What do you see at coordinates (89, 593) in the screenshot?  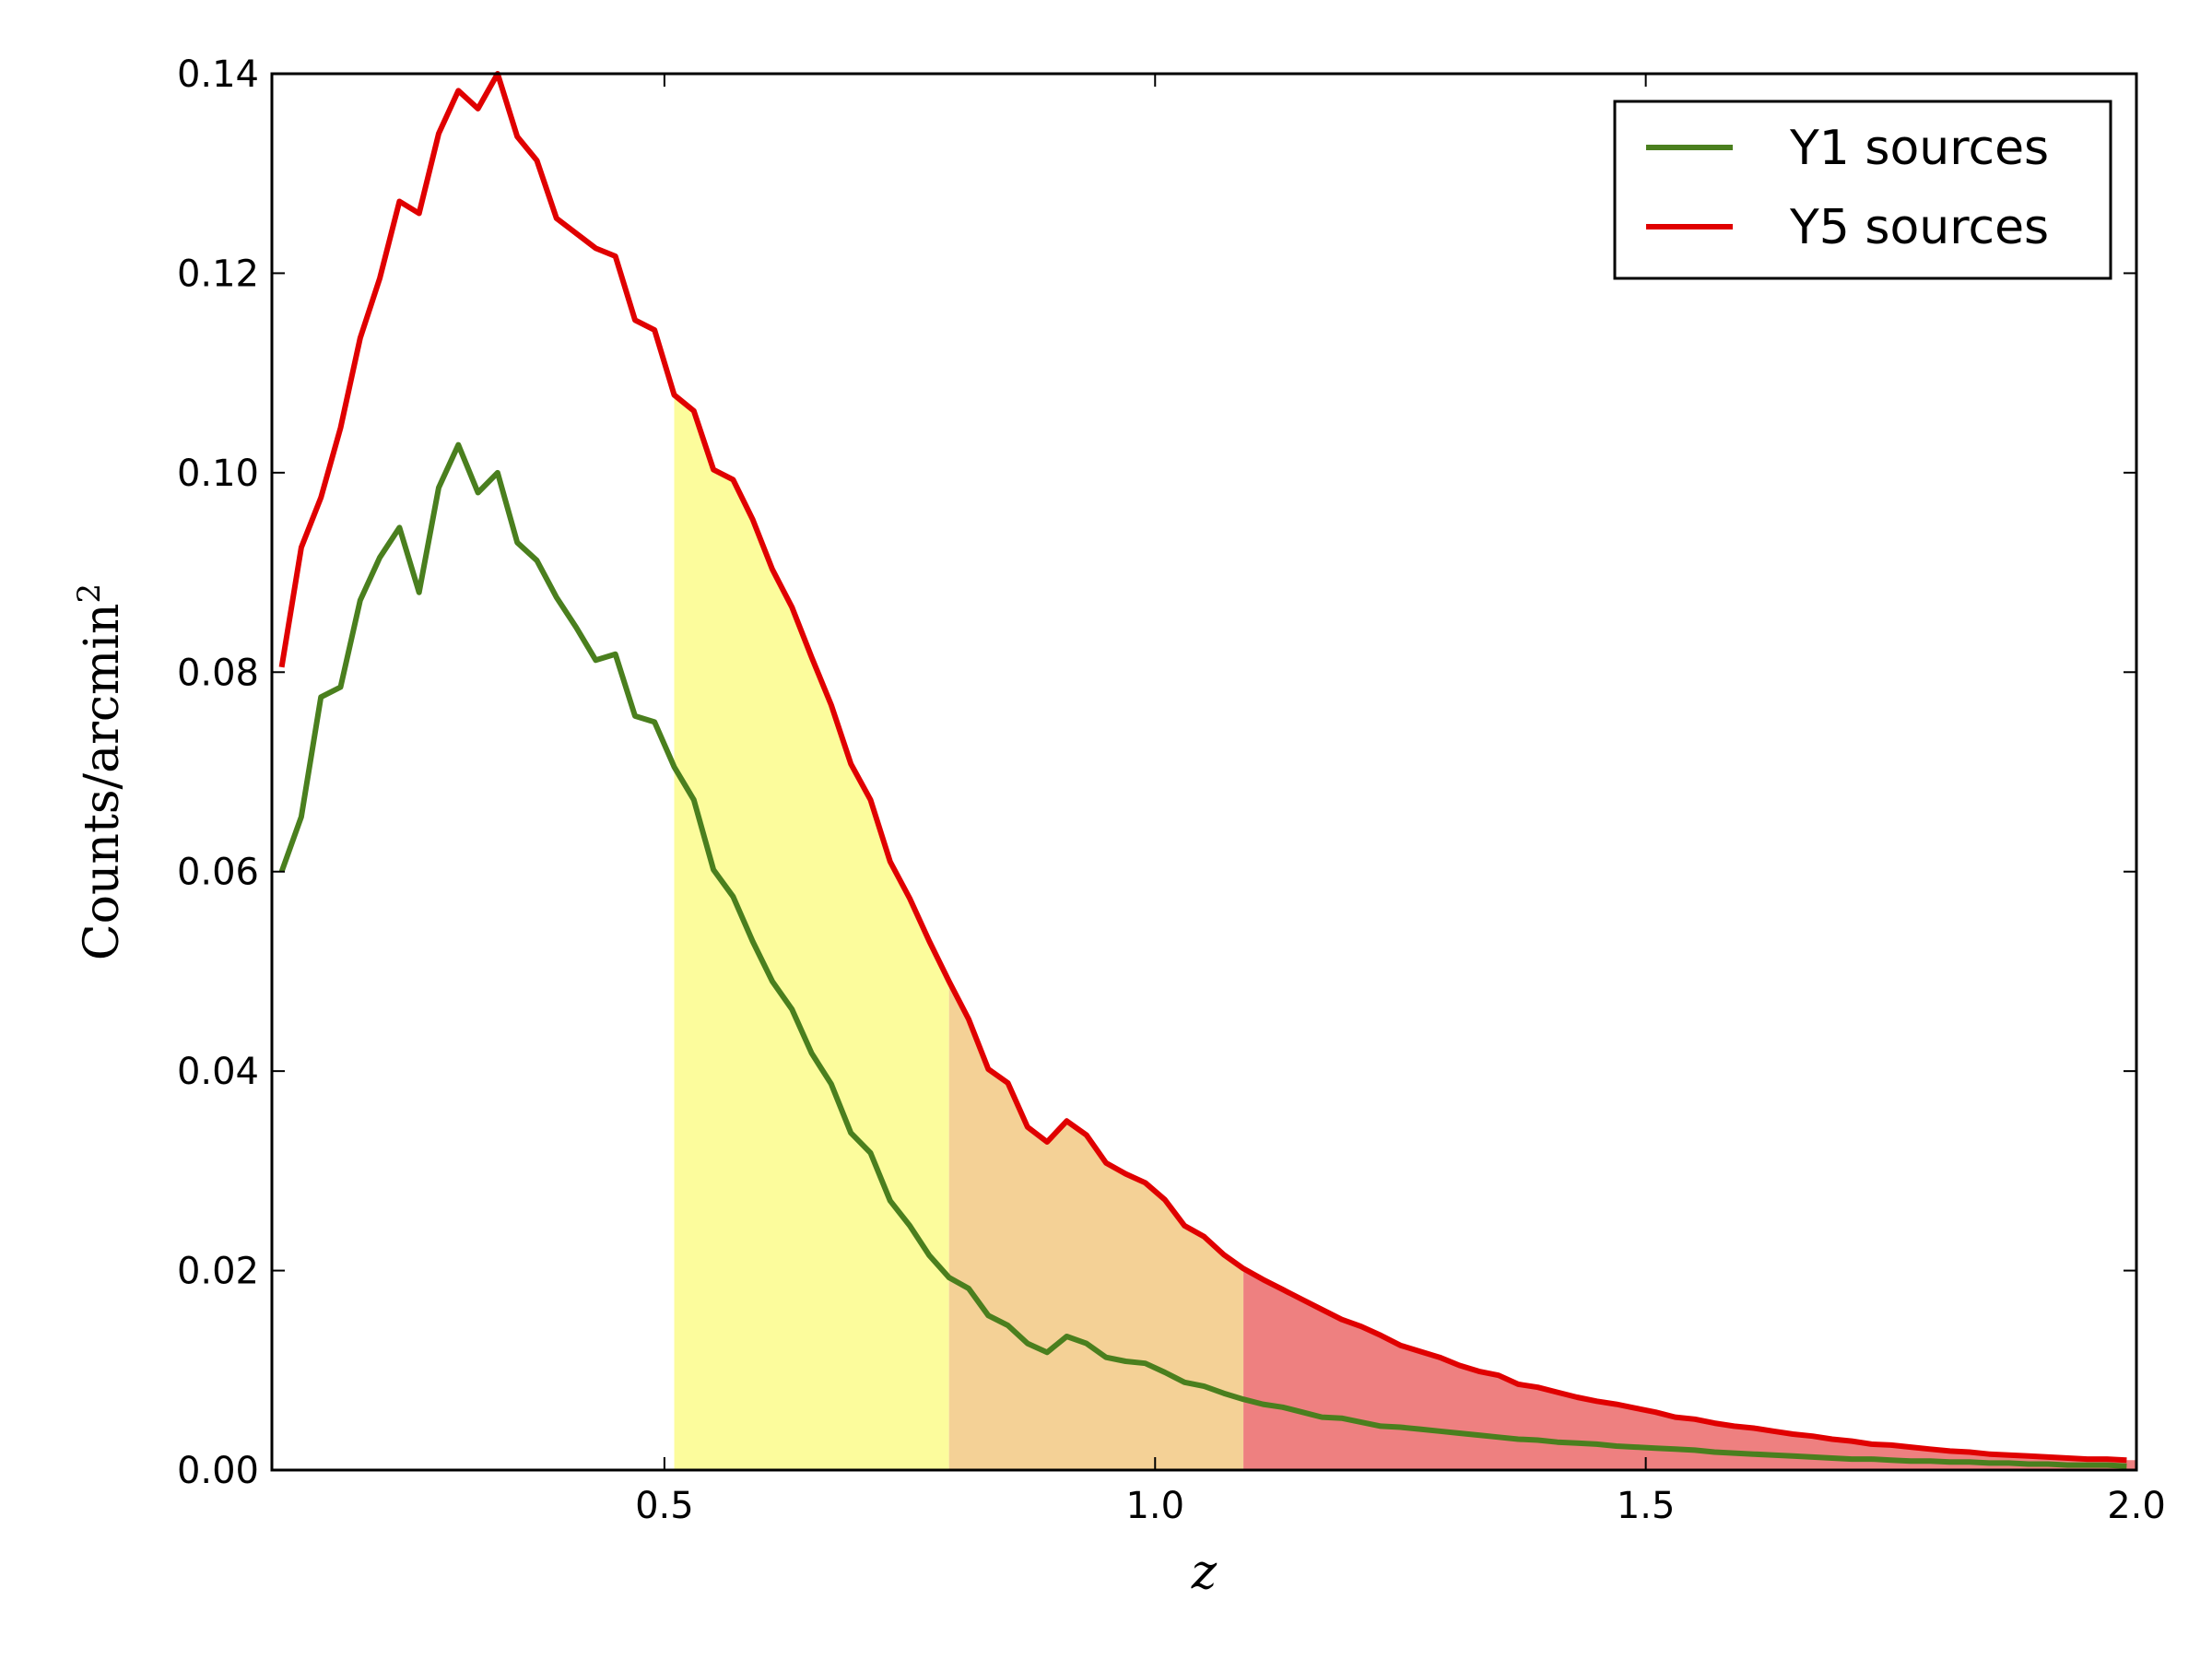 I see `y-axis-label-superscript: 2` at bounding box center [89, 593].